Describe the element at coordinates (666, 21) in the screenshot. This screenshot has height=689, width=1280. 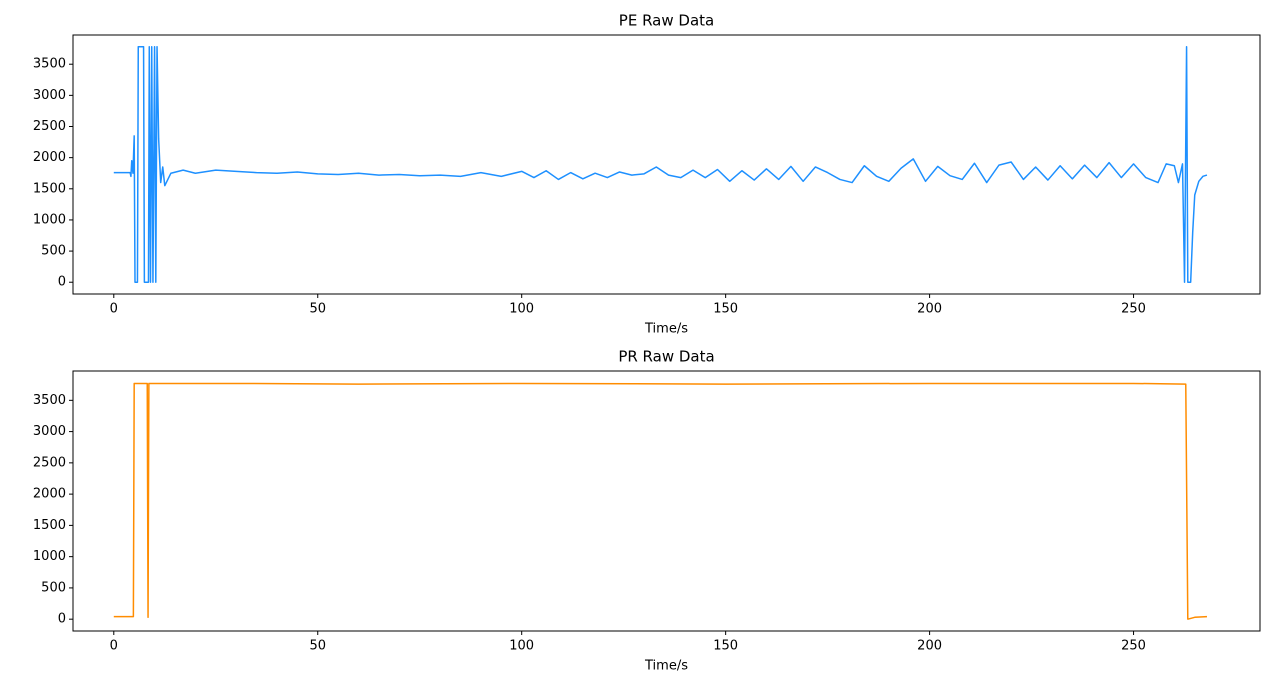
I see `chart-title: PE Raw Data` at that location.